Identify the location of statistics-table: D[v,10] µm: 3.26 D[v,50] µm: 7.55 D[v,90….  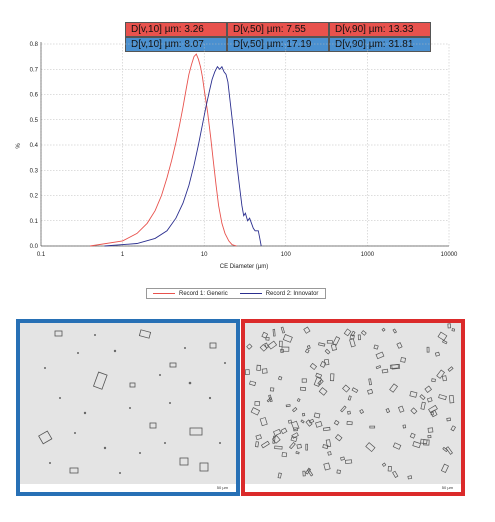
(278, 37).